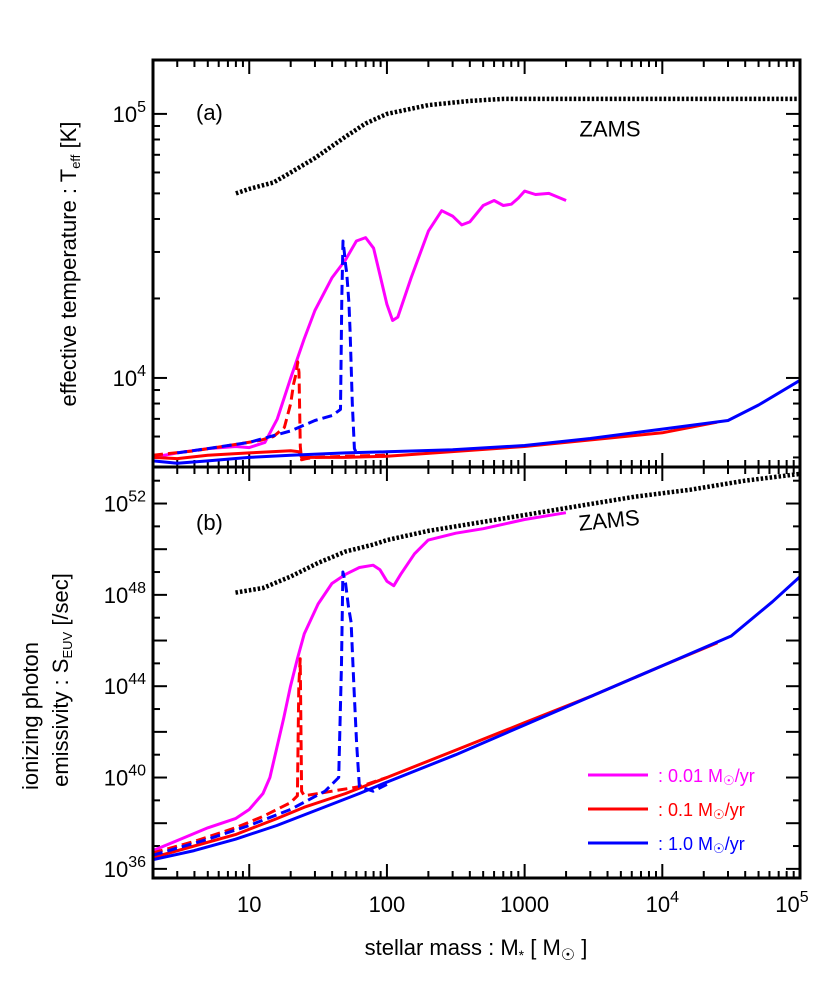 This screenshot has height=984, width=830. Describe the element at coordinates (359, 324) in the screenshot. I see `series-line-1-solid` at that location.